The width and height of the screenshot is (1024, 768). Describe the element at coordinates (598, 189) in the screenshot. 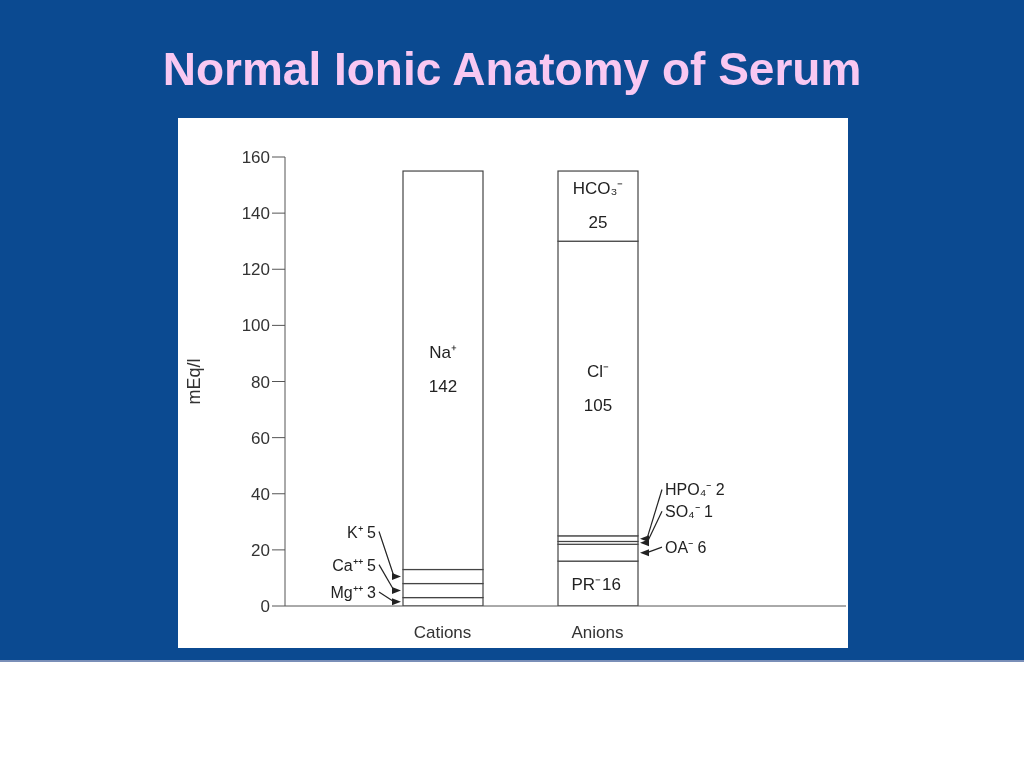

I see `series-label: HCO₃⁻` at that location.